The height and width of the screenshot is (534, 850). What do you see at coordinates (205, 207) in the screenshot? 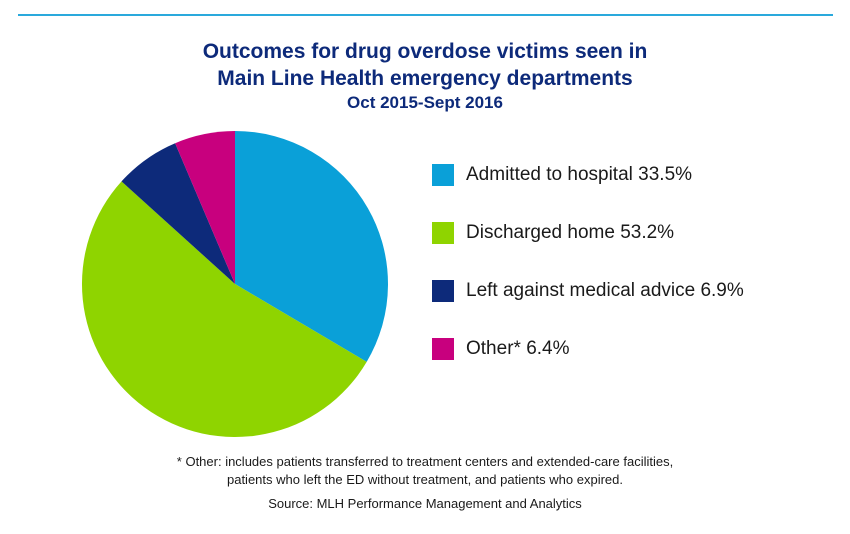
I see `pie-slice-other` at bounding box center [205, 207].